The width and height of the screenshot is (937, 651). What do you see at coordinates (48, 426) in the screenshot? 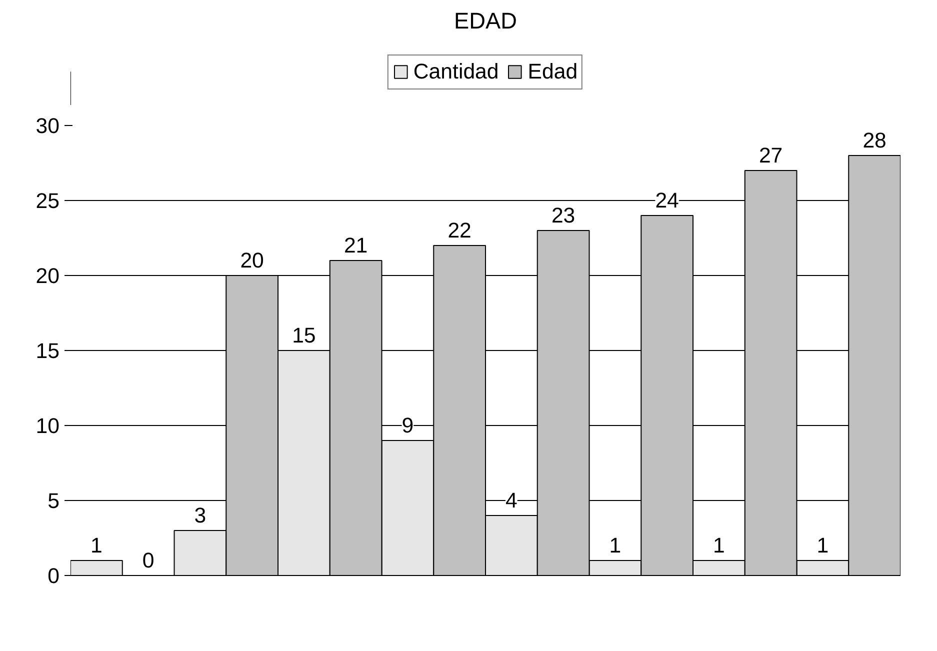
I see `y-tick-label: 10` at bounding box center [48, 426].